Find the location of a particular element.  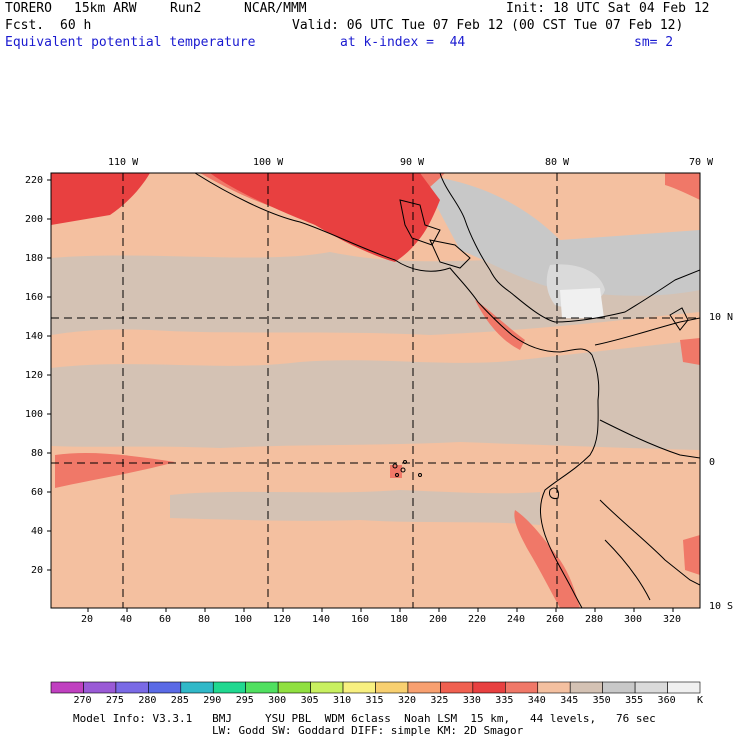

y-tick: 60 is located at coordinates (37, 492).